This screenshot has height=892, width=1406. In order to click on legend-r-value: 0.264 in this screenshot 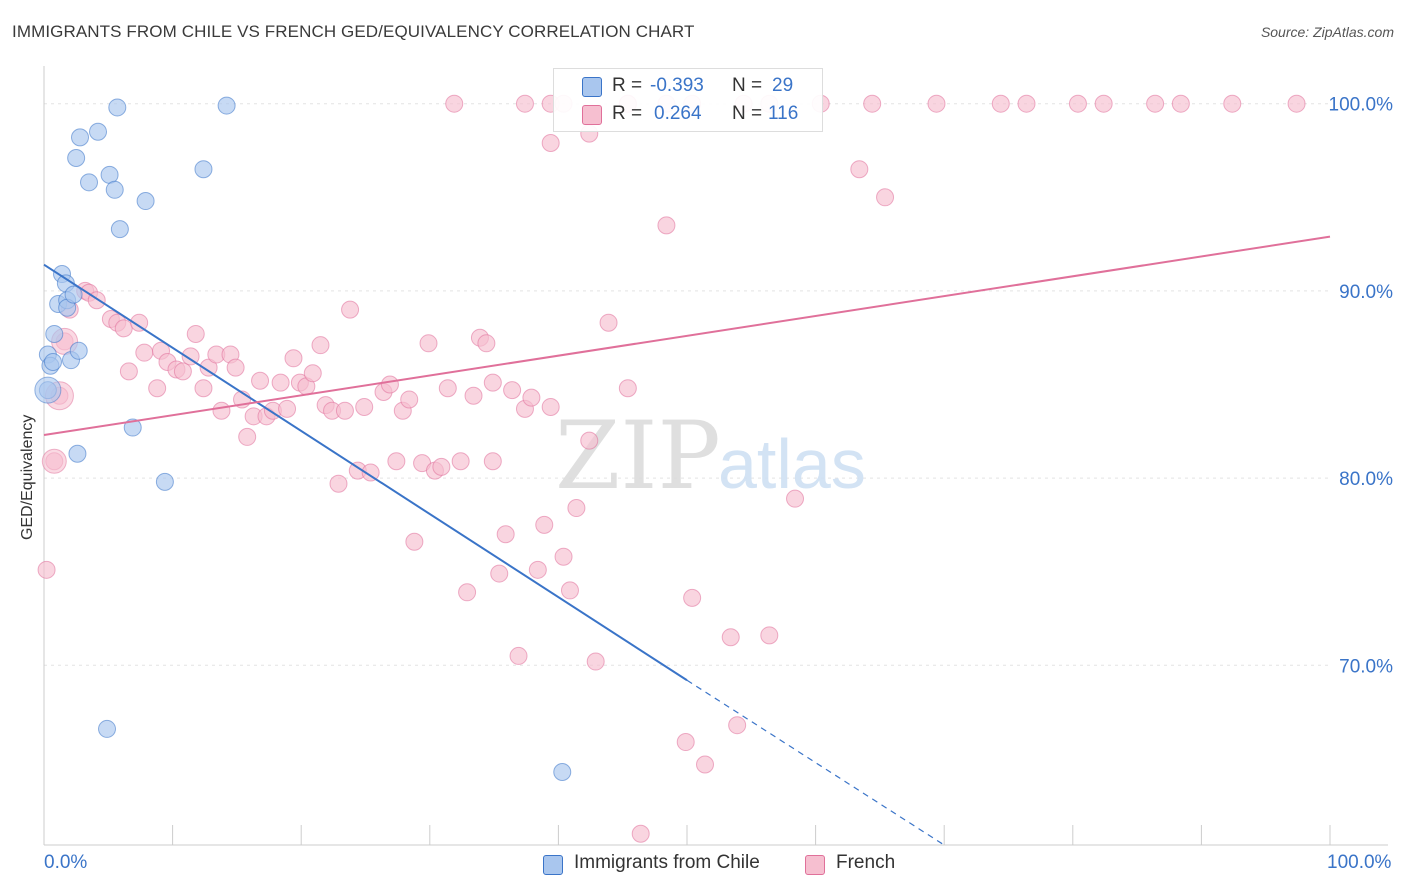, I will do `click(678, 113)`.